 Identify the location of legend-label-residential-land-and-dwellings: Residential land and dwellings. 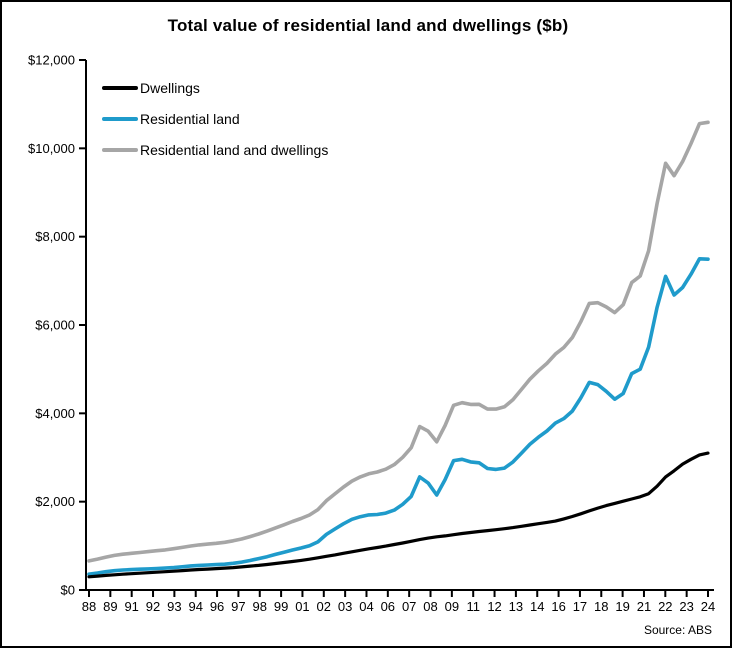
(234, 149).